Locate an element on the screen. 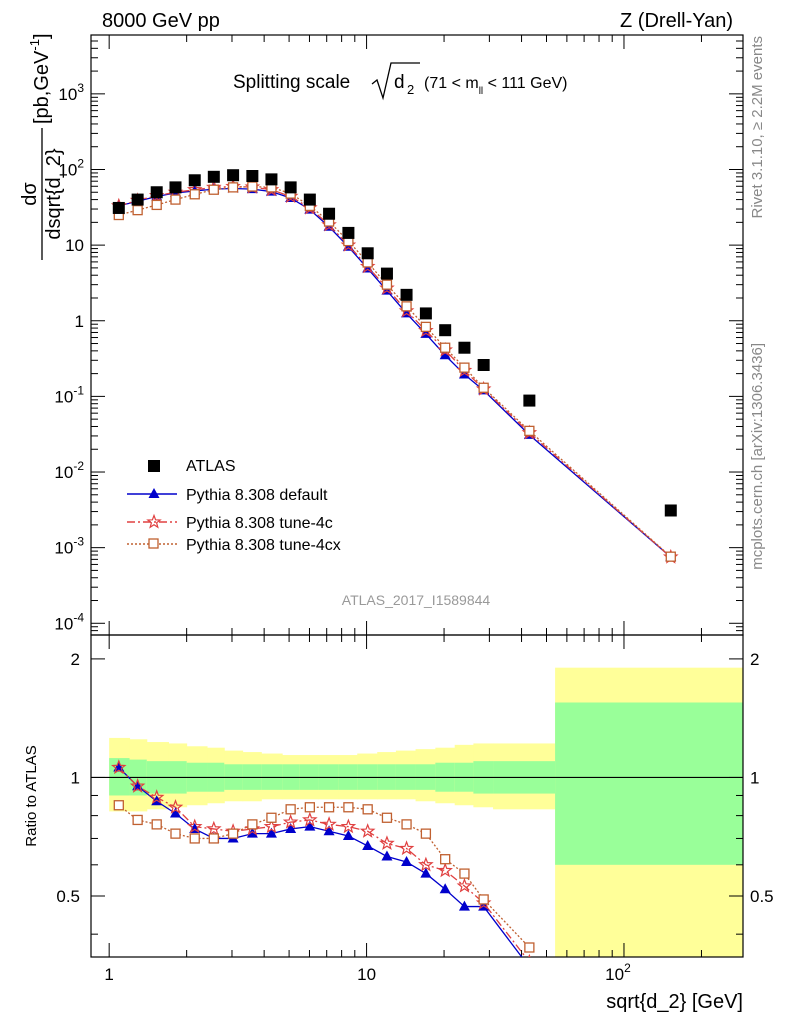 The height and width of the screenshot is (1024, 786). legend-tune4c-marker is located at coordinates (154, 521).